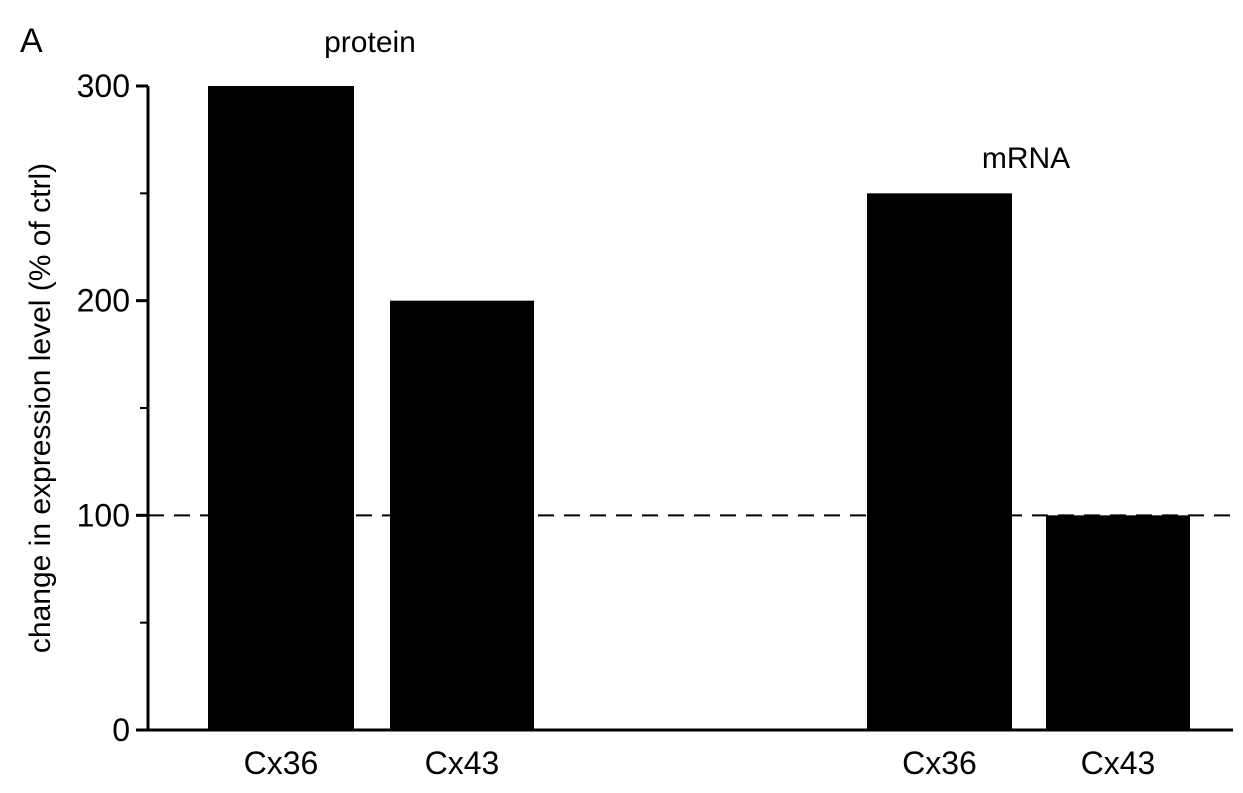 Image resolution: width=1243 pixels, height=793 pixels. What do you see at coordinates (1118, 622) in the screenshot?
I see `bar-mRNA-Cx43` at bounding box center [1118, 622].